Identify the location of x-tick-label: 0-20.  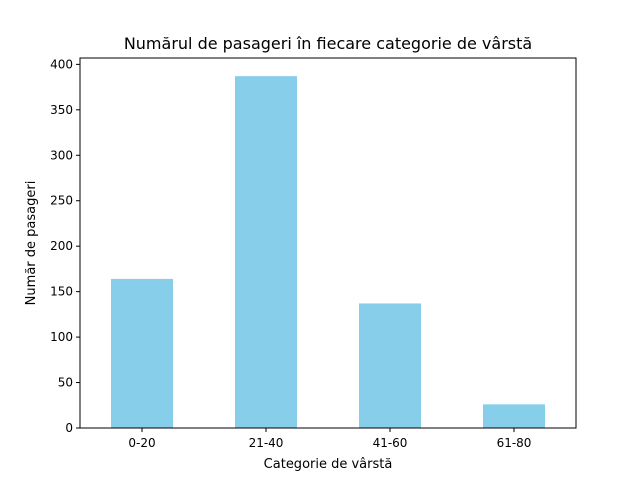
(141, 443).